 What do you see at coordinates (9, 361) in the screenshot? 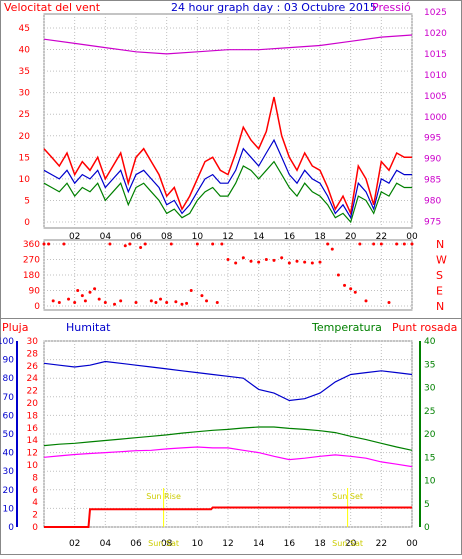
I see `rain-tick: 90` at bounding box center [9, 361].